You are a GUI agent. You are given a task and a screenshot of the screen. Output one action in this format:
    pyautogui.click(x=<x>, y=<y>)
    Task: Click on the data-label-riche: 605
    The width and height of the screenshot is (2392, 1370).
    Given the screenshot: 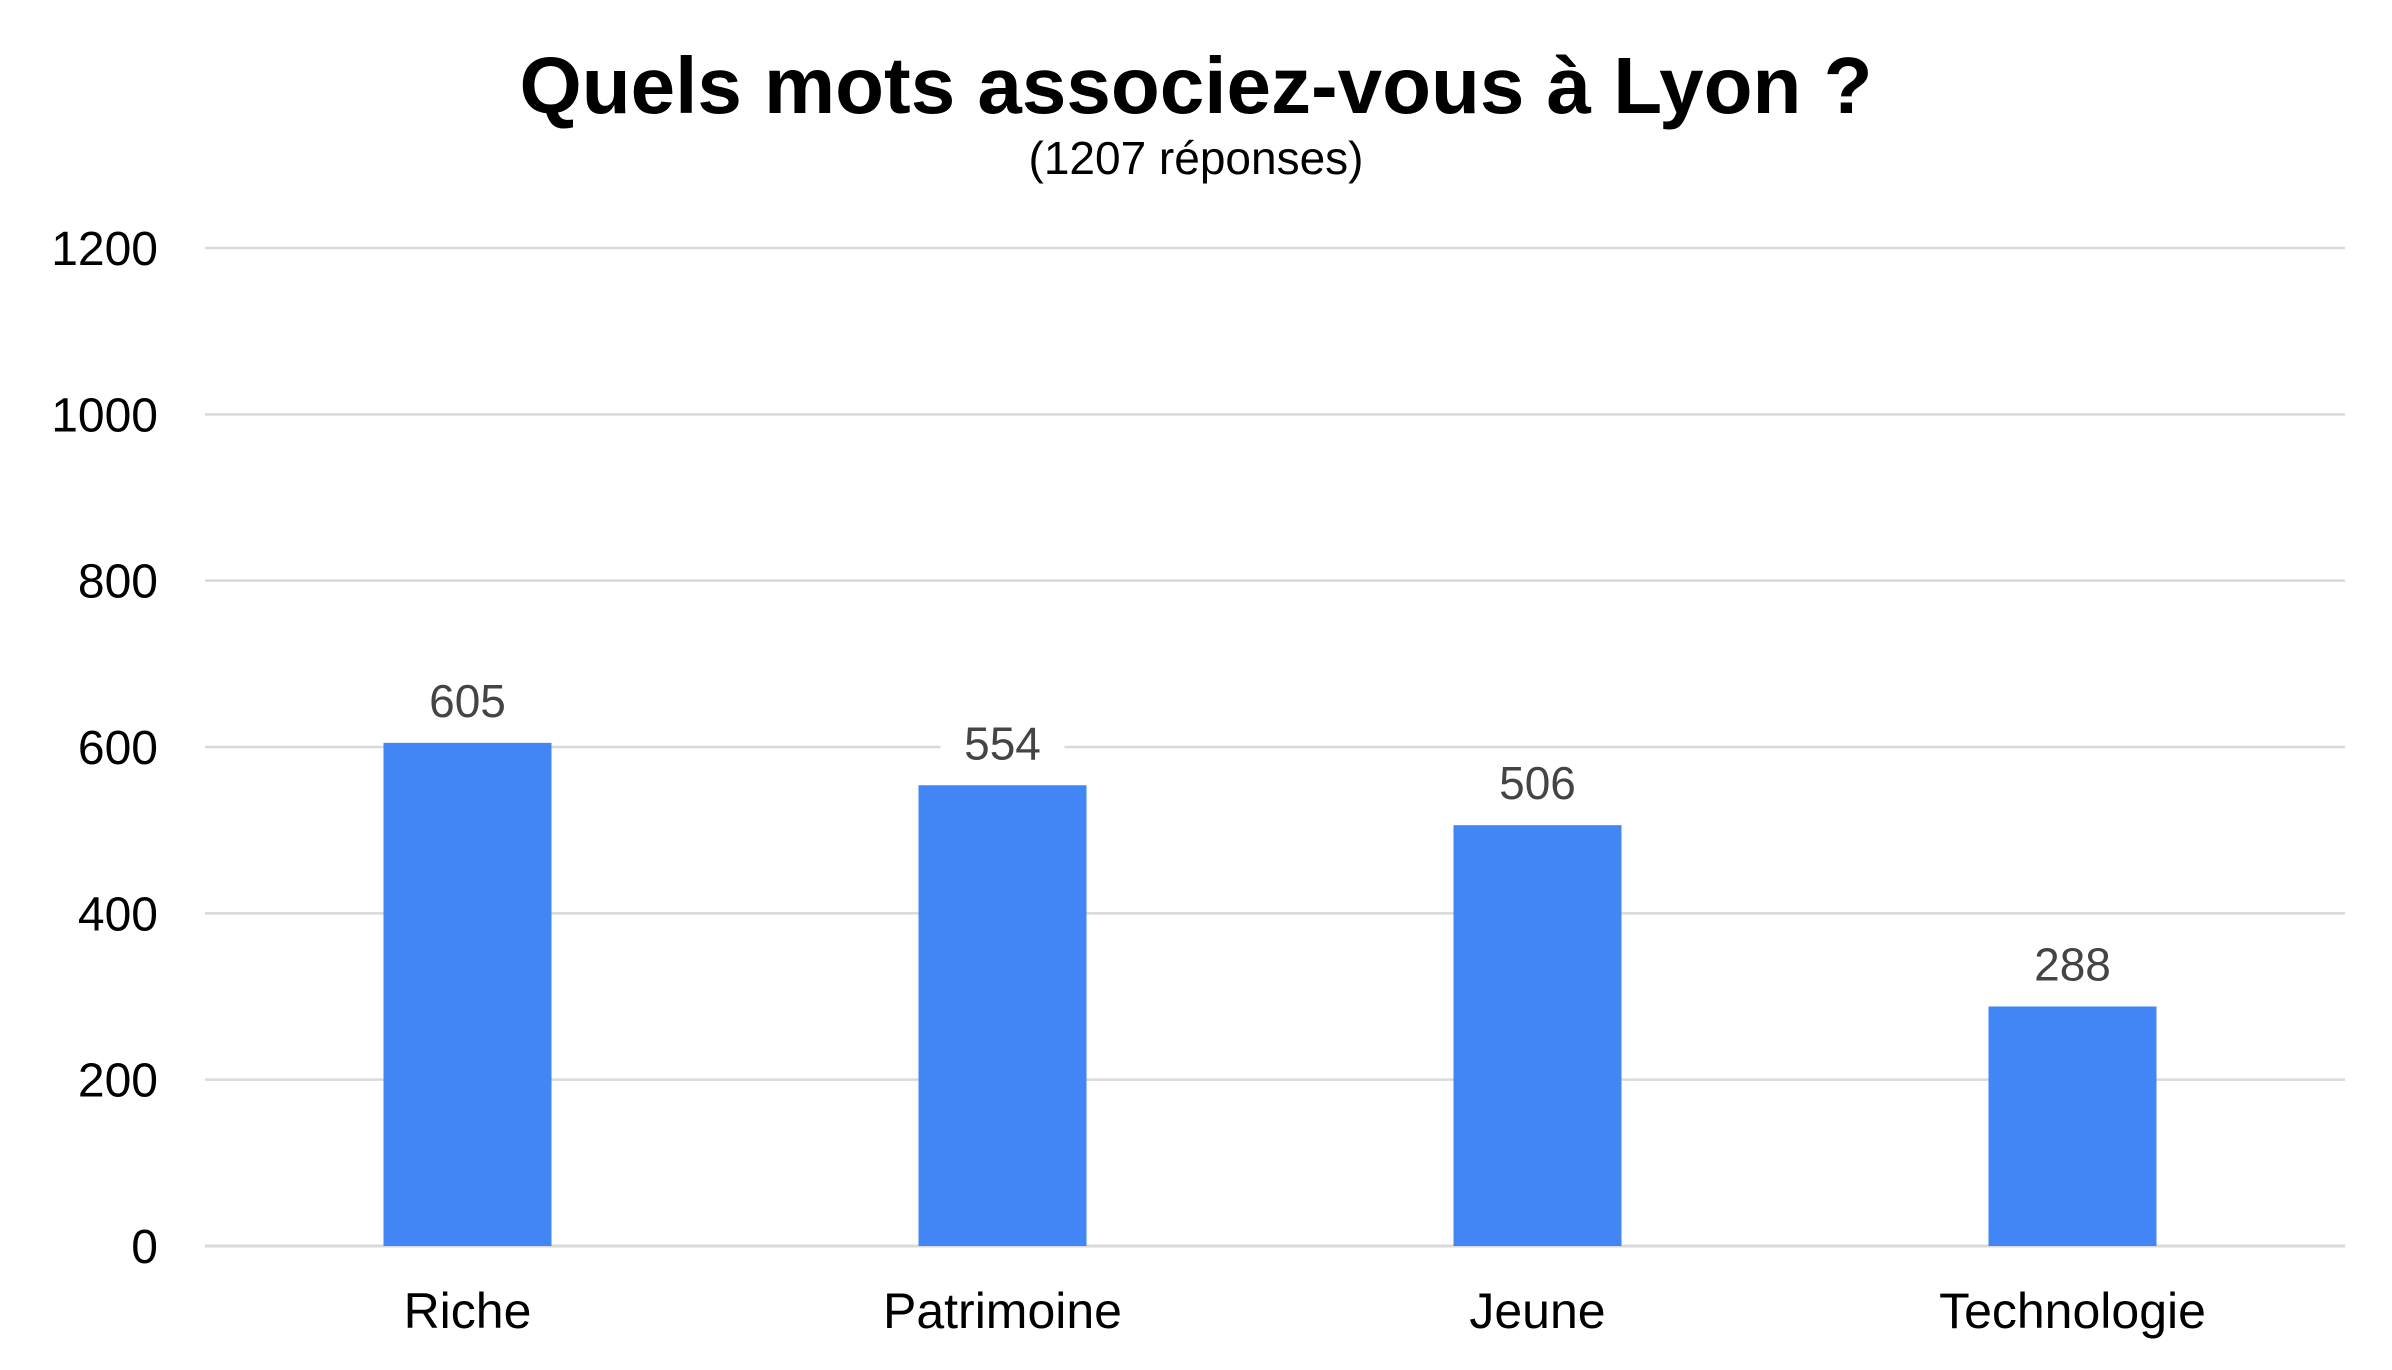 What is the action you would take?
    pyautogui.click(x=467, y=701)
    